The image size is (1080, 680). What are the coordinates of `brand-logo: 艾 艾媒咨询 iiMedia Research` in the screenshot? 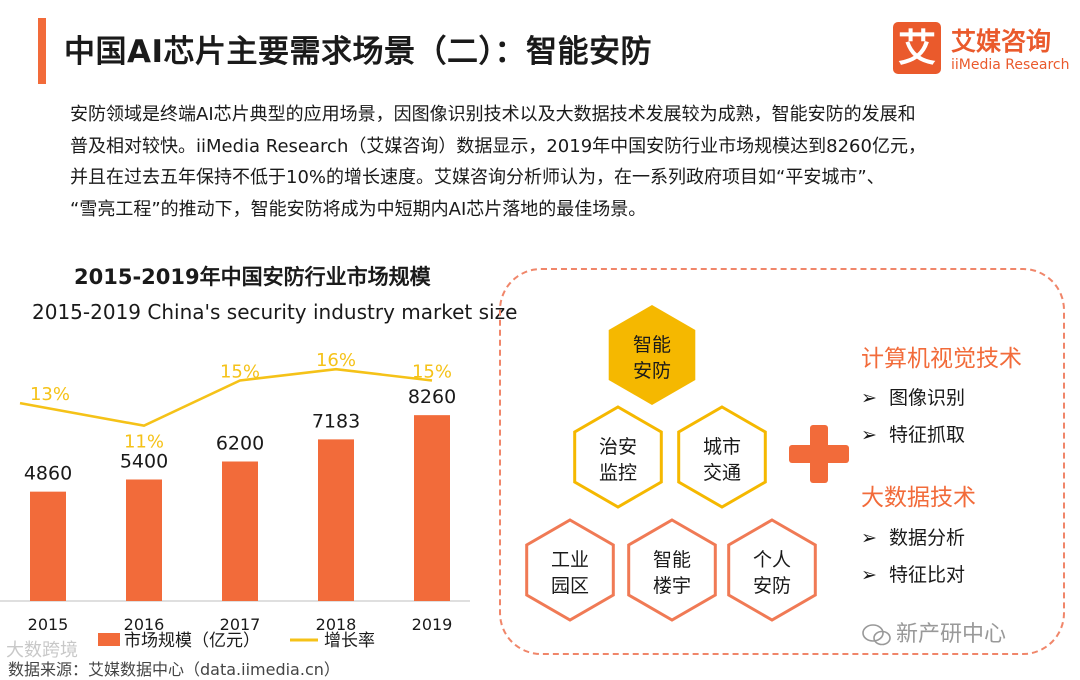 It's located at (981, 50).